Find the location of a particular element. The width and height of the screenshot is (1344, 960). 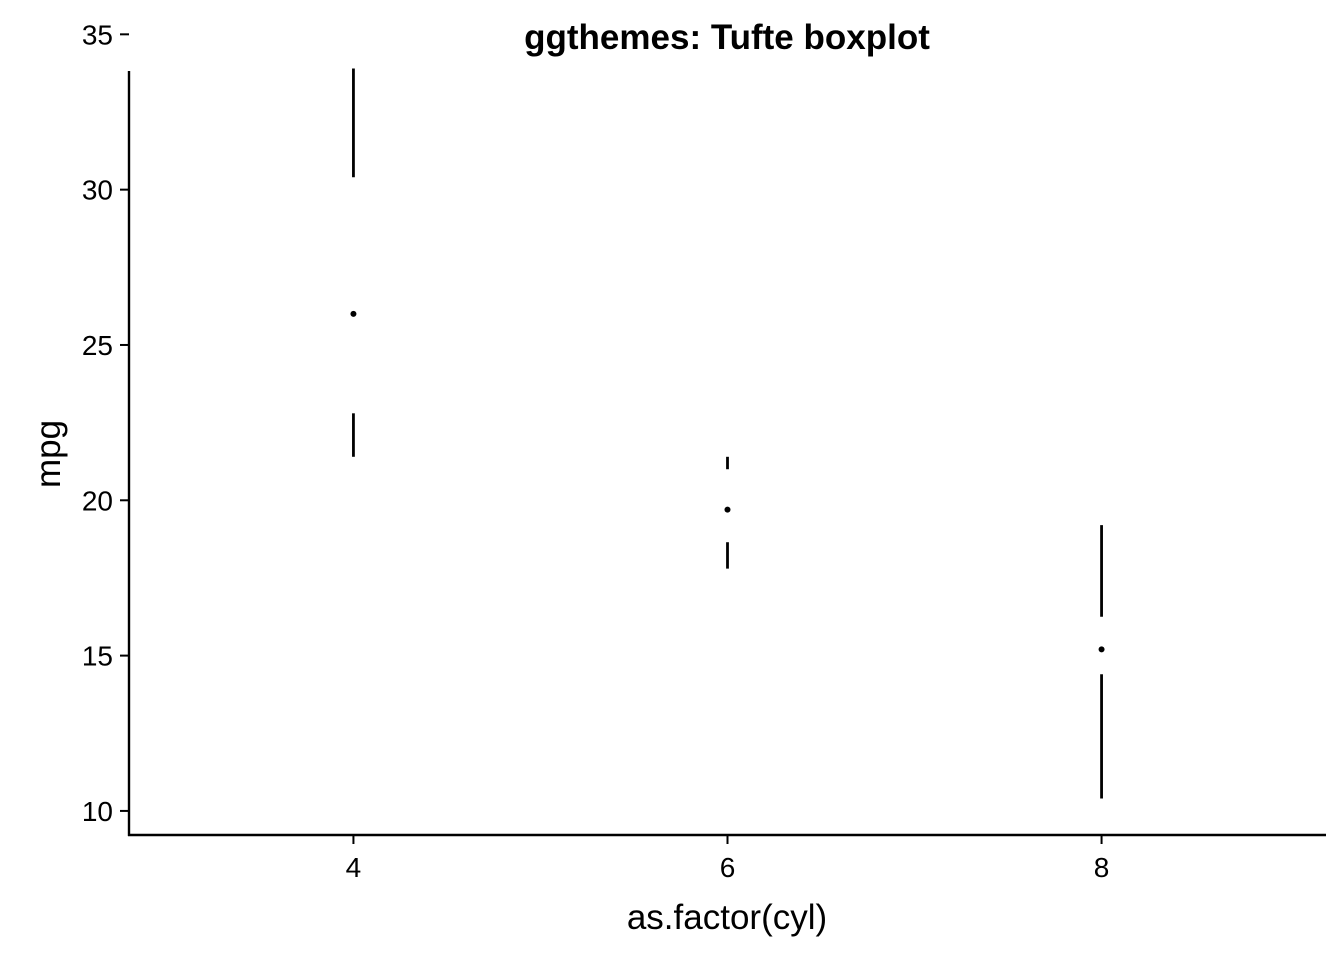

y-tick-label: 30 is located at coordinates (97, 190).